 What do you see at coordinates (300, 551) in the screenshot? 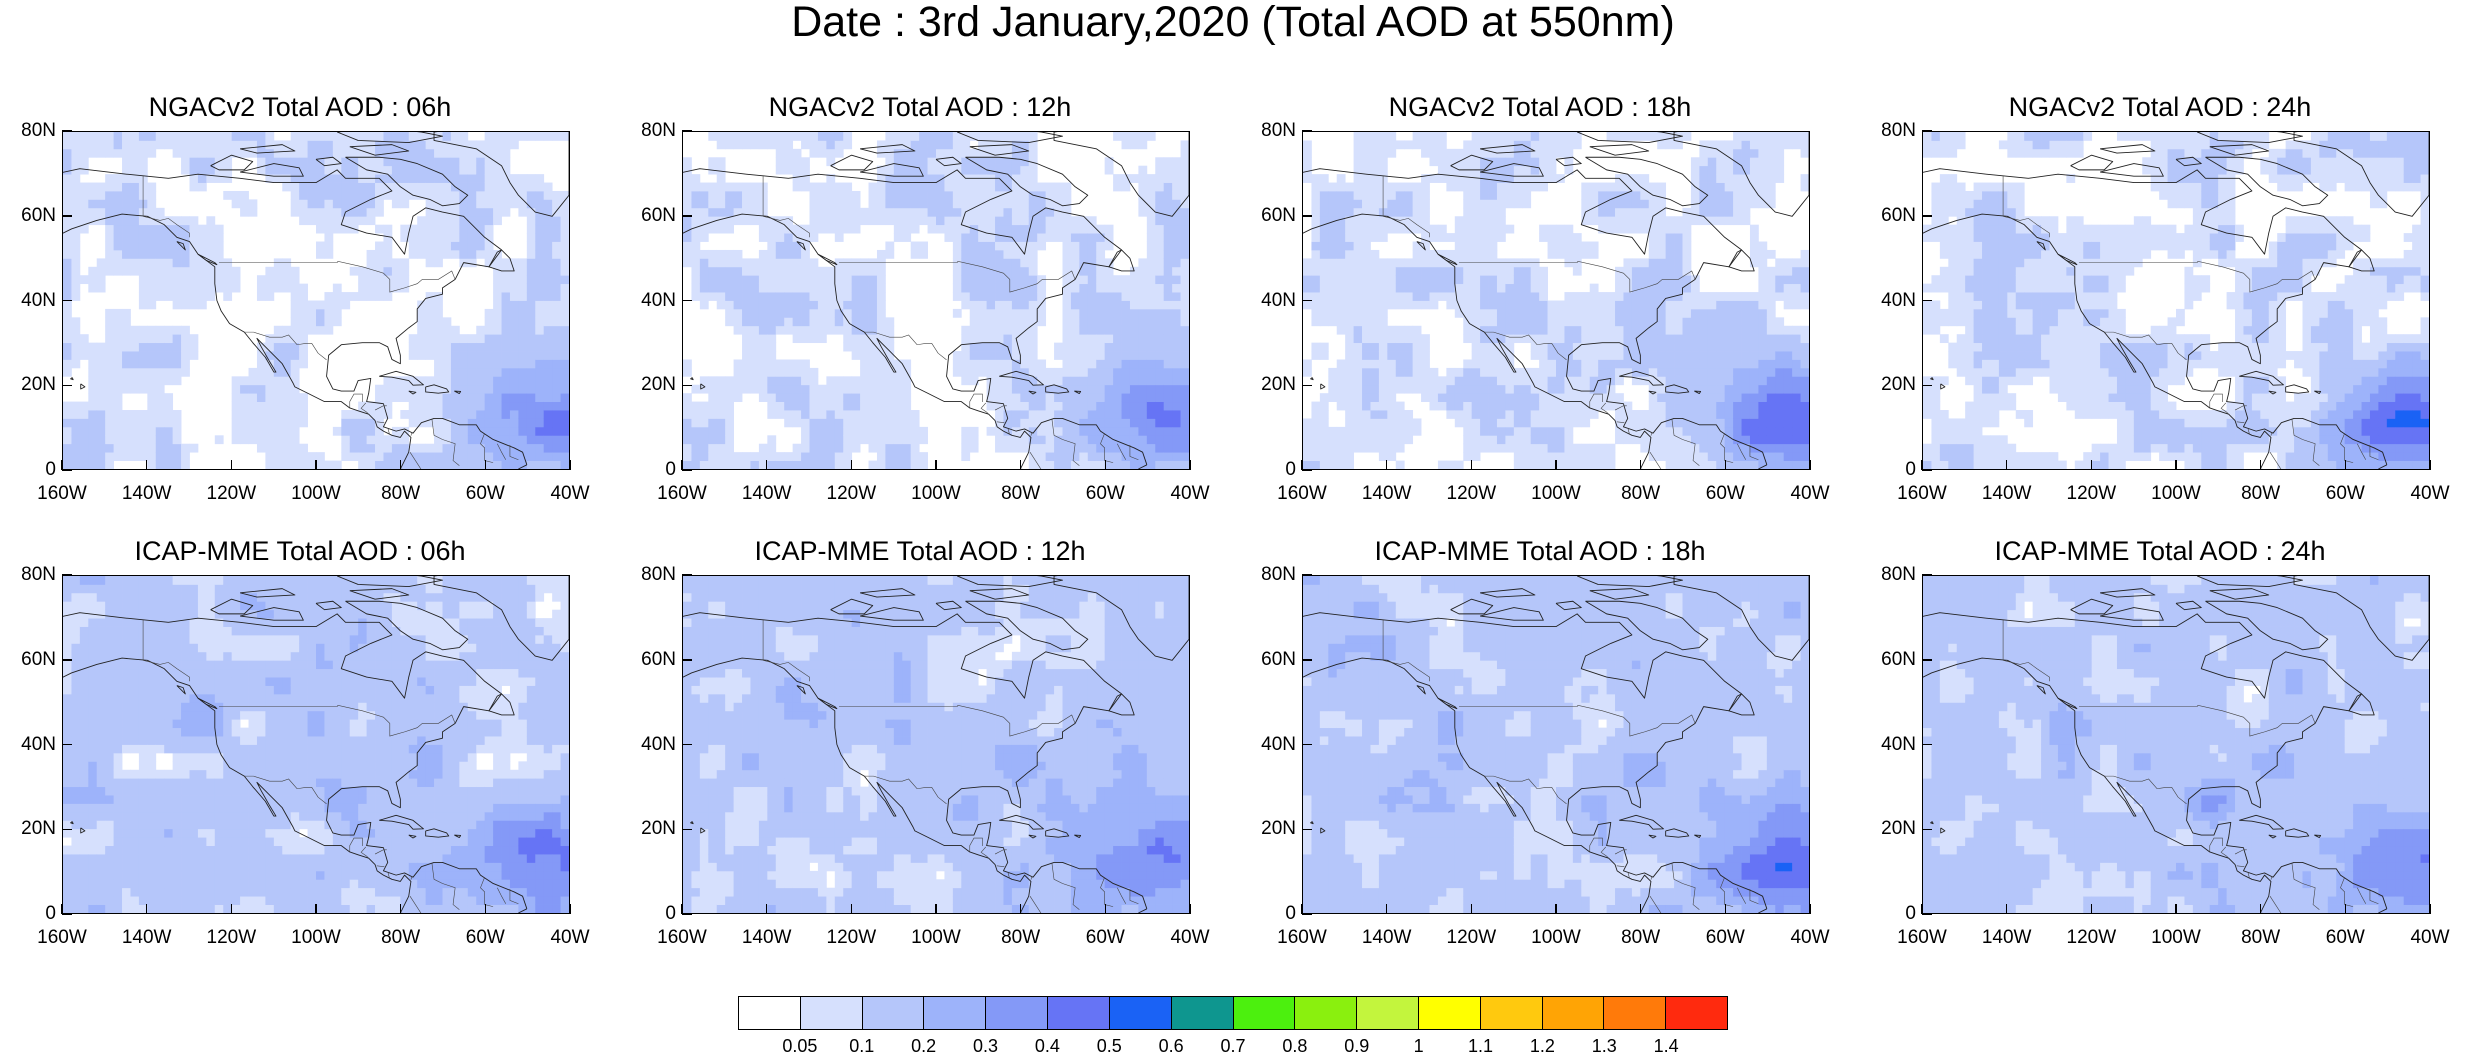
I see `panel-title: ICAP-MME Total AOD : 06h` at bounding box center [300, 551].